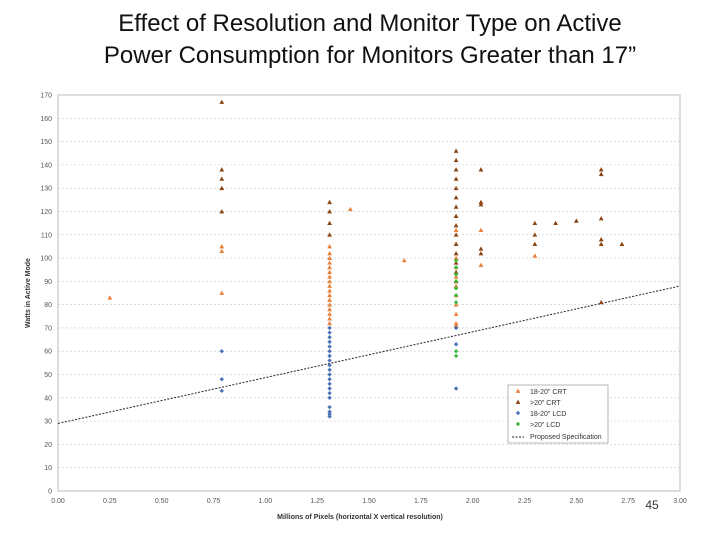 This screenshot has height=540, width=720. Describe the element at coordinates (48, 445) in the screenshot. I see `y-tick-label: 20` at that location.